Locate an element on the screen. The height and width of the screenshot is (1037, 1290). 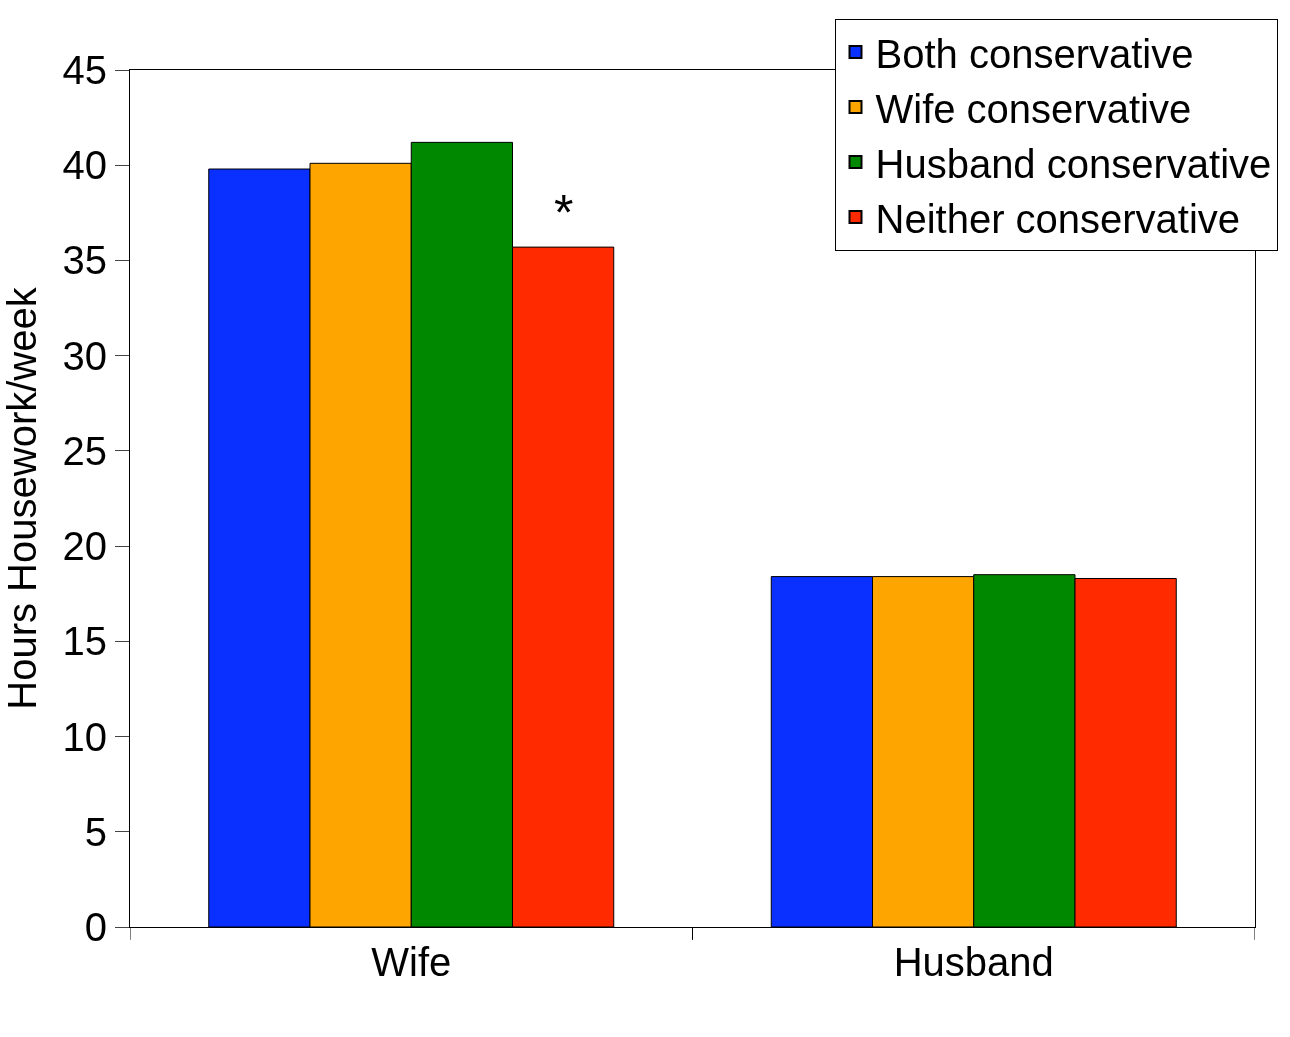
y-tick-label: 5 is located at coordinates (95, 831).